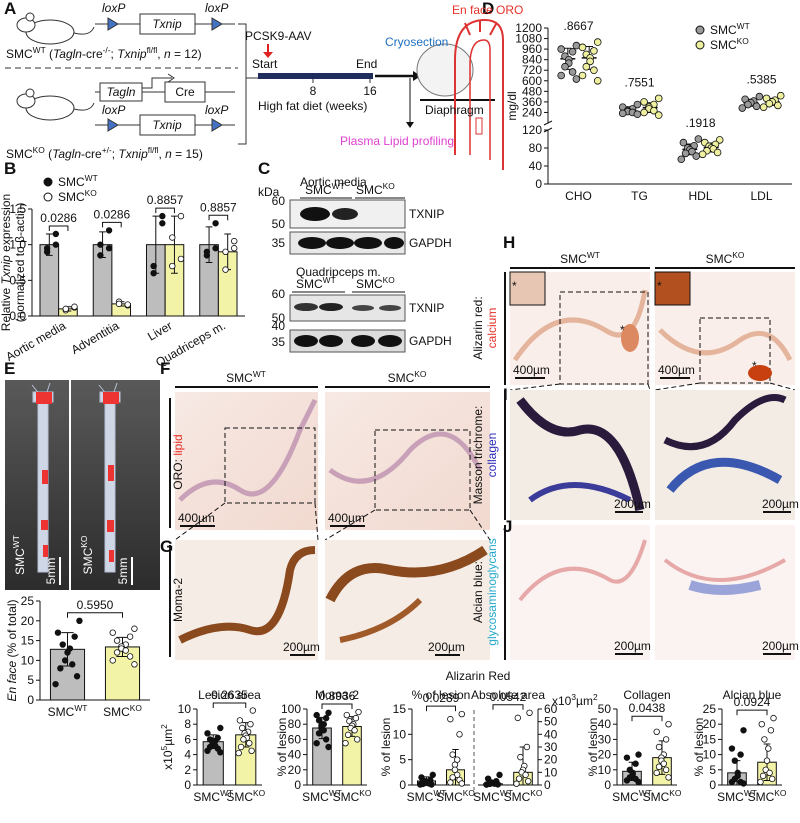 Image resolution: width=800 pixels, height=823 pixels. Describe the element at coordinates (478, 455) in the screenshot. I see `stain-label: Masson trichrome:` at that location.